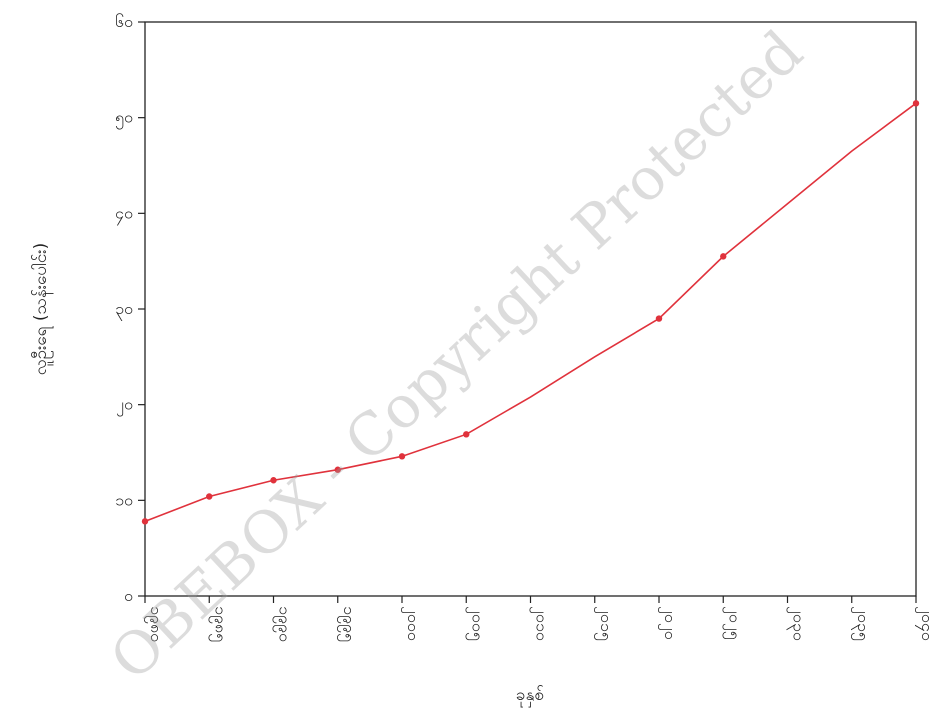  Describe the element at coordinates (42, 309) in the screenshot. I see `y-axis-title: လူဦးရေ (သန်းပေါင်း)` at that location.